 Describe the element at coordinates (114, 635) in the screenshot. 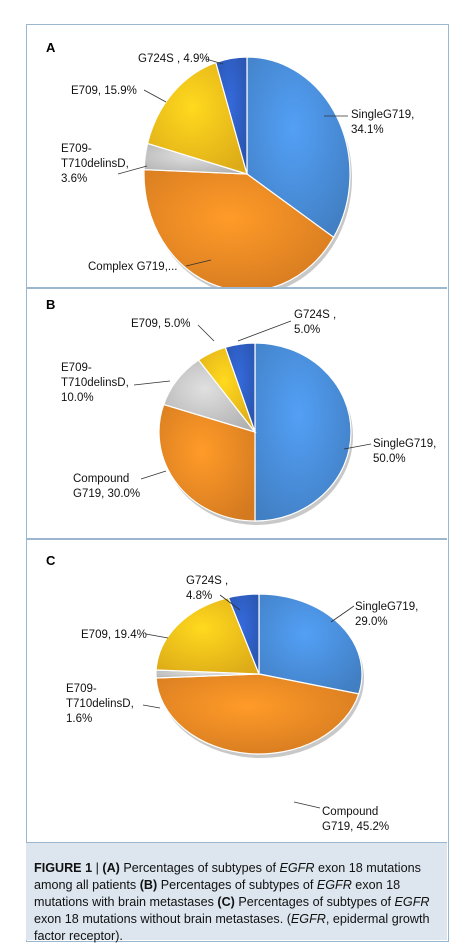

I see `slice-label: E709, 19.4%` at that location.